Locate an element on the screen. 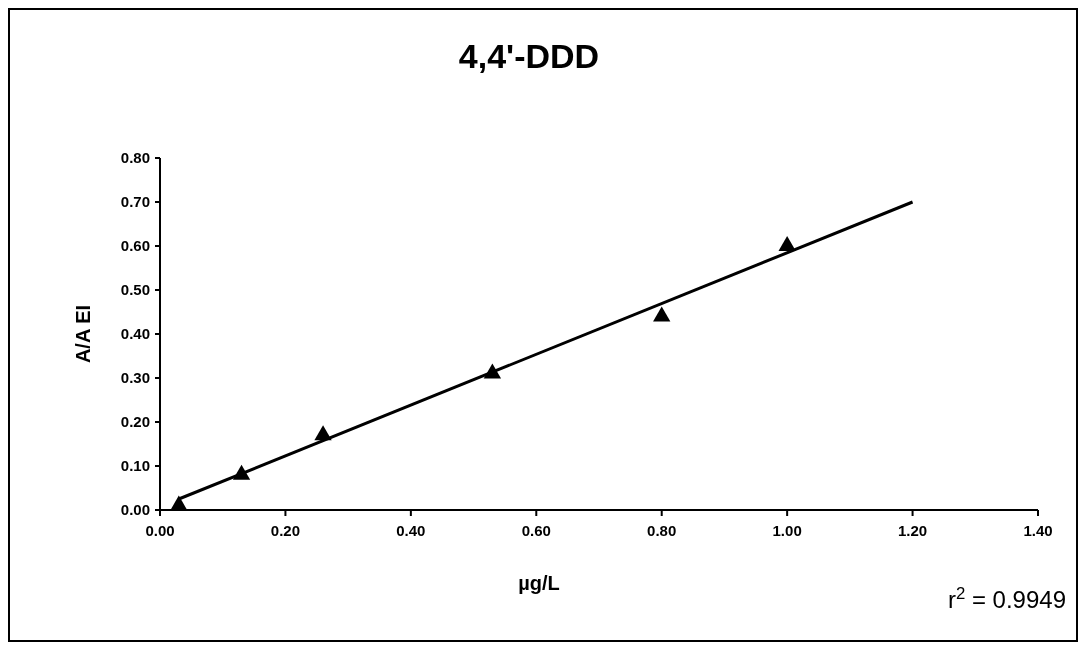 Image resolution: width=1086 pixels, height=650 pixels. y-axis-title: A/A EI is located at coordinates (83, 334).